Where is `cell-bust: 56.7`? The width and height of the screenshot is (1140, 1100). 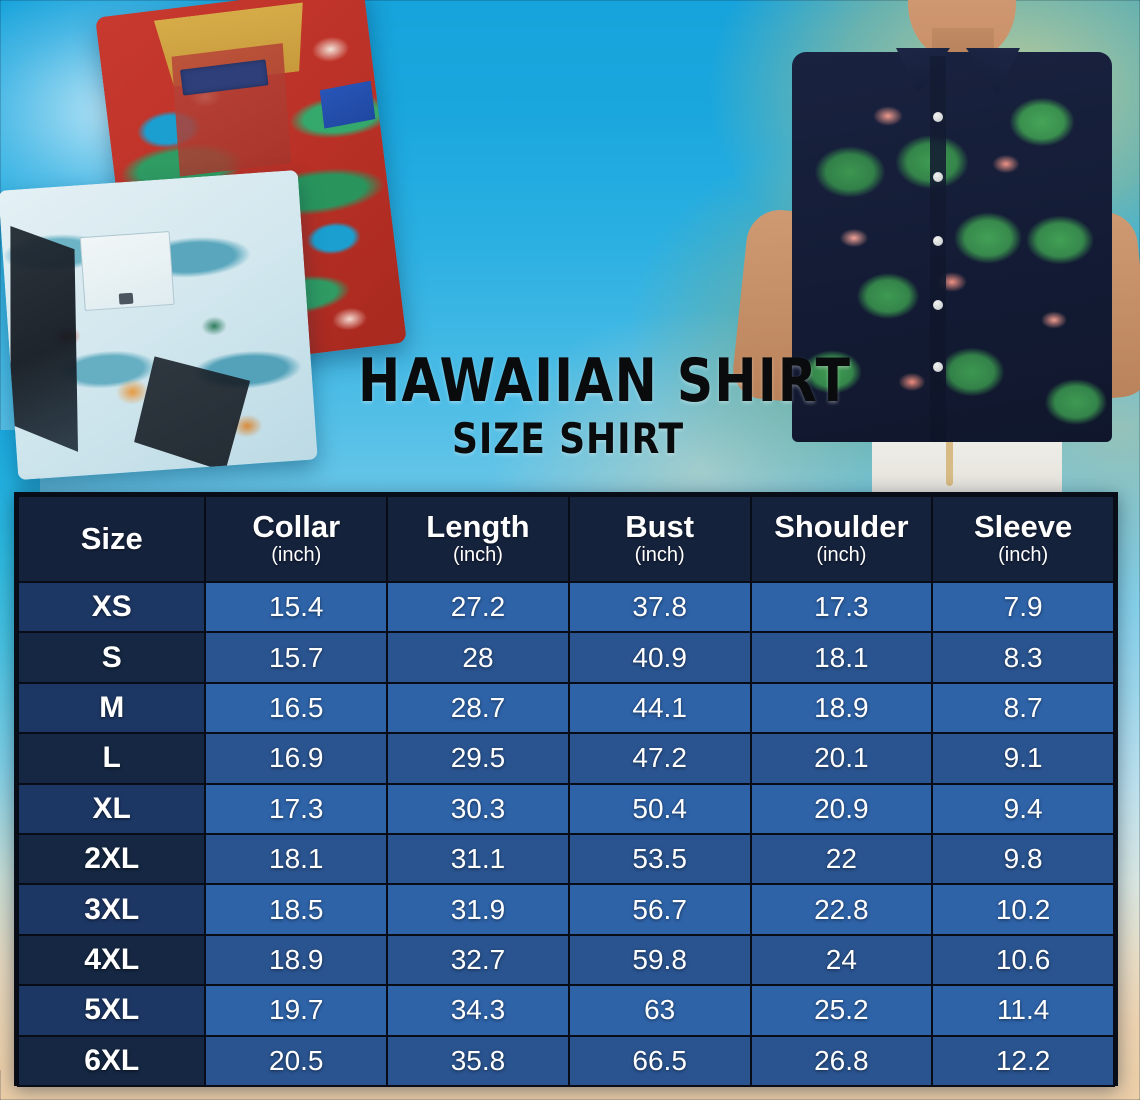 cell-bust: 56.7 is located at coordinates (659, 909).